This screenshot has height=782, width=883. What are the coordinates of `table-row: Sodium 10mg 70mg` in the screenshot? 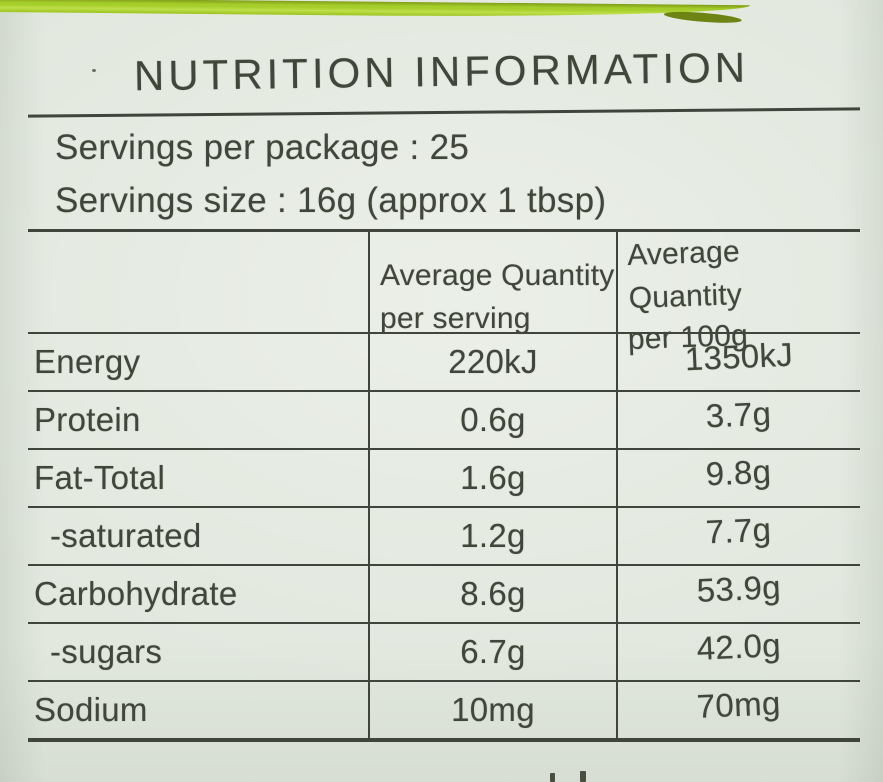 It's located at (444, 709).